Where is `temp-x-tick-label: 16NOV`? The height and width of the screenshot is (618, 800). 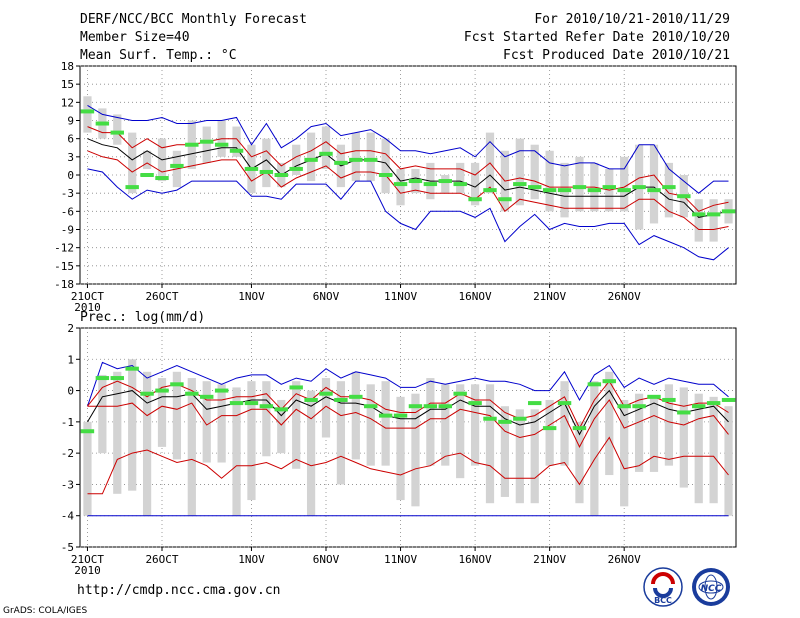 temp-x-tick-label: 16NOV is located at coordinates (475, 296).